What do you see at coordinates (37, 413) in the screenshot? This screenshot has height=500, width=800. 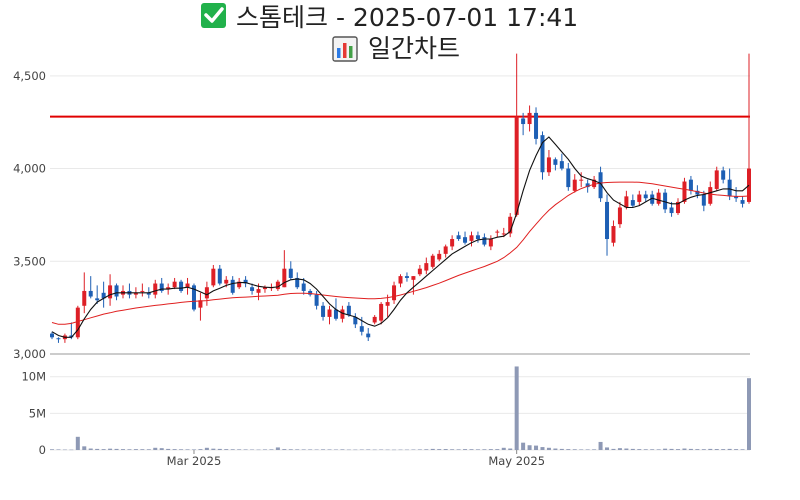 I see `volume-y-tick-label: 5M` at bounding box center [37, 413].